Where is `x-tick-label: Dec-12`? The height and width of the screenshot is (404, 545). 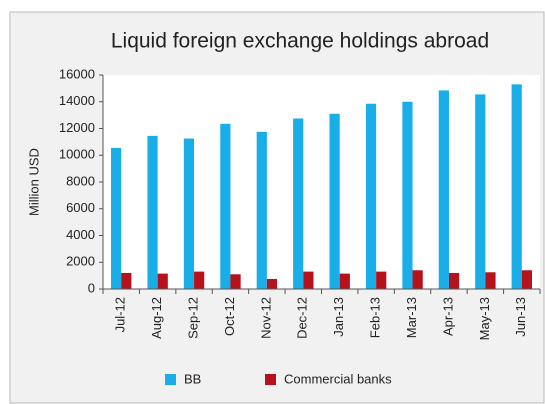
x-tick-label: Dec-12 is located at coordinates (302, 318).